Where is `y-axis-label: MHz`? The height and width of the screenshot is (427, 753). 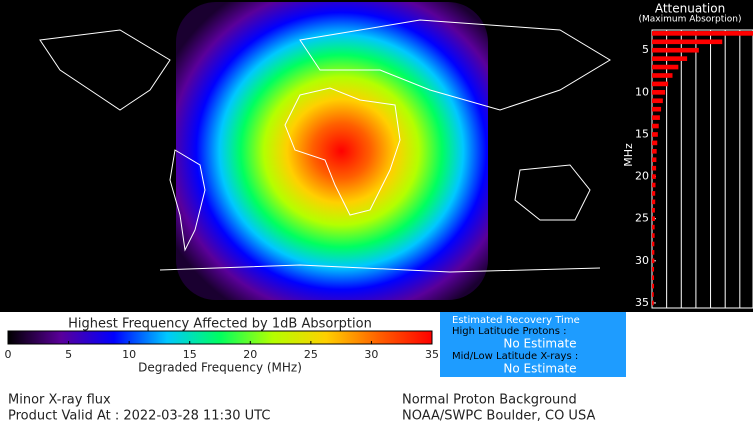 y-axis-label: MHz is located at coordinates (628, 155).